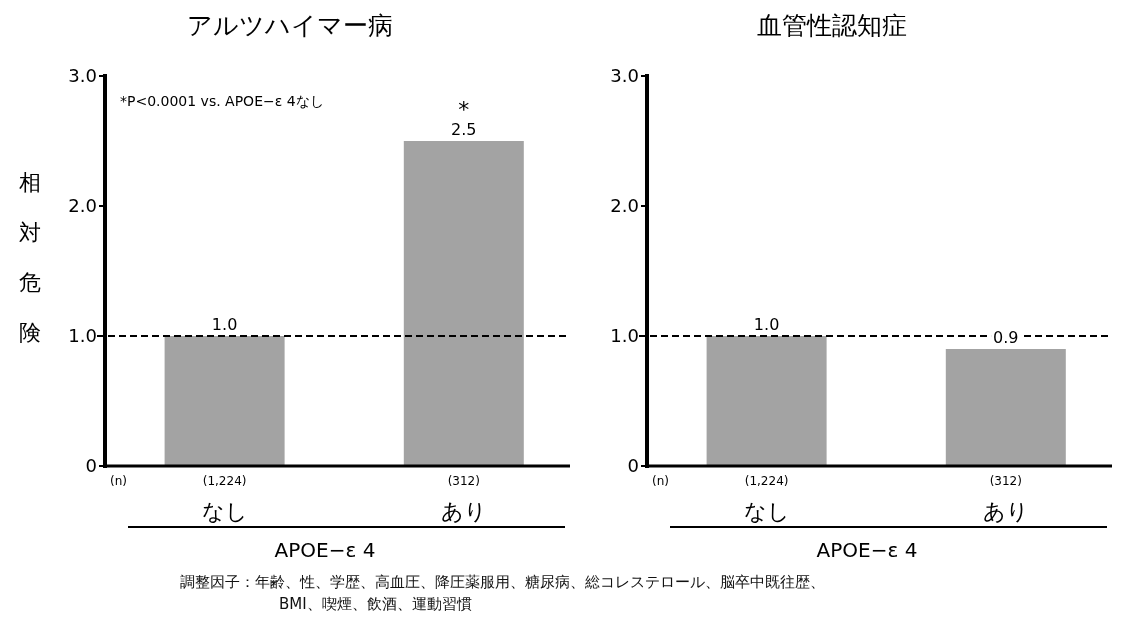 Image resolution: width=1131 pixels, height=638 pixels. I want to click on annotation: *, so click(464, 109).